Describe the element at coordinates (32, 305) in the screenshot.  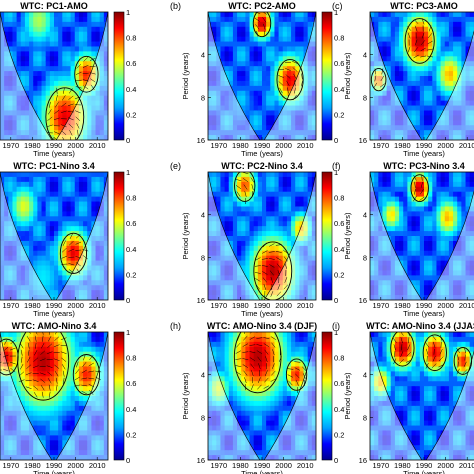
I see `x-tick-label: 1980` at that location.